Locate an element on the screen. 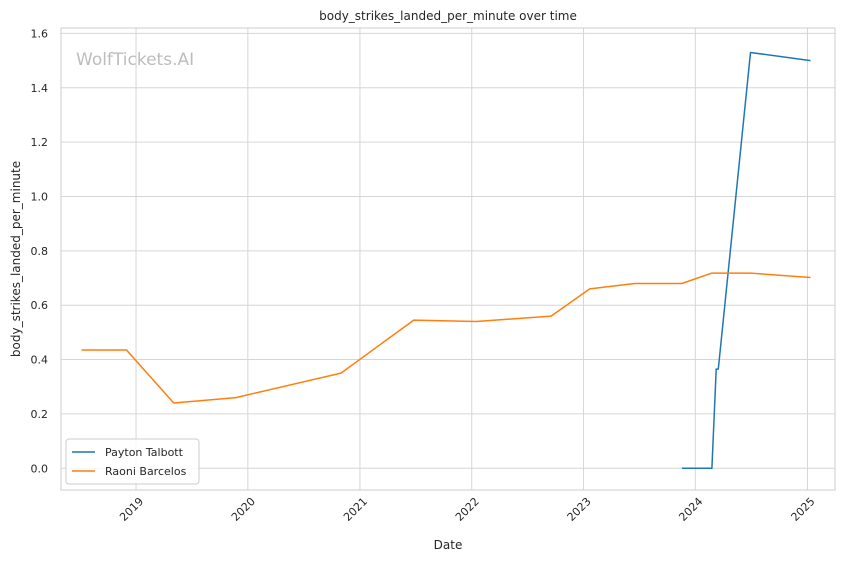  y-tick-label: 1.4 is located at coordinates (40, 88).